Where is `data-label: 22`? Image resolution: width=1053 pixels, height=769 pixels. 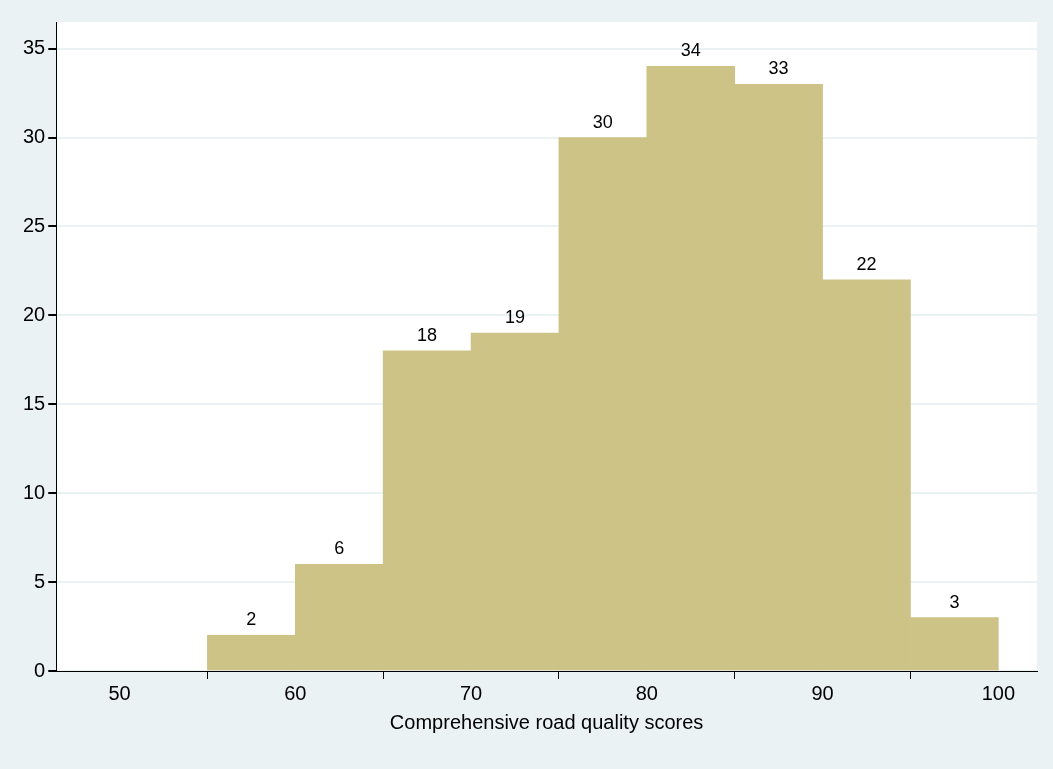 data-label: 22 is located at coordinates (866, 263).